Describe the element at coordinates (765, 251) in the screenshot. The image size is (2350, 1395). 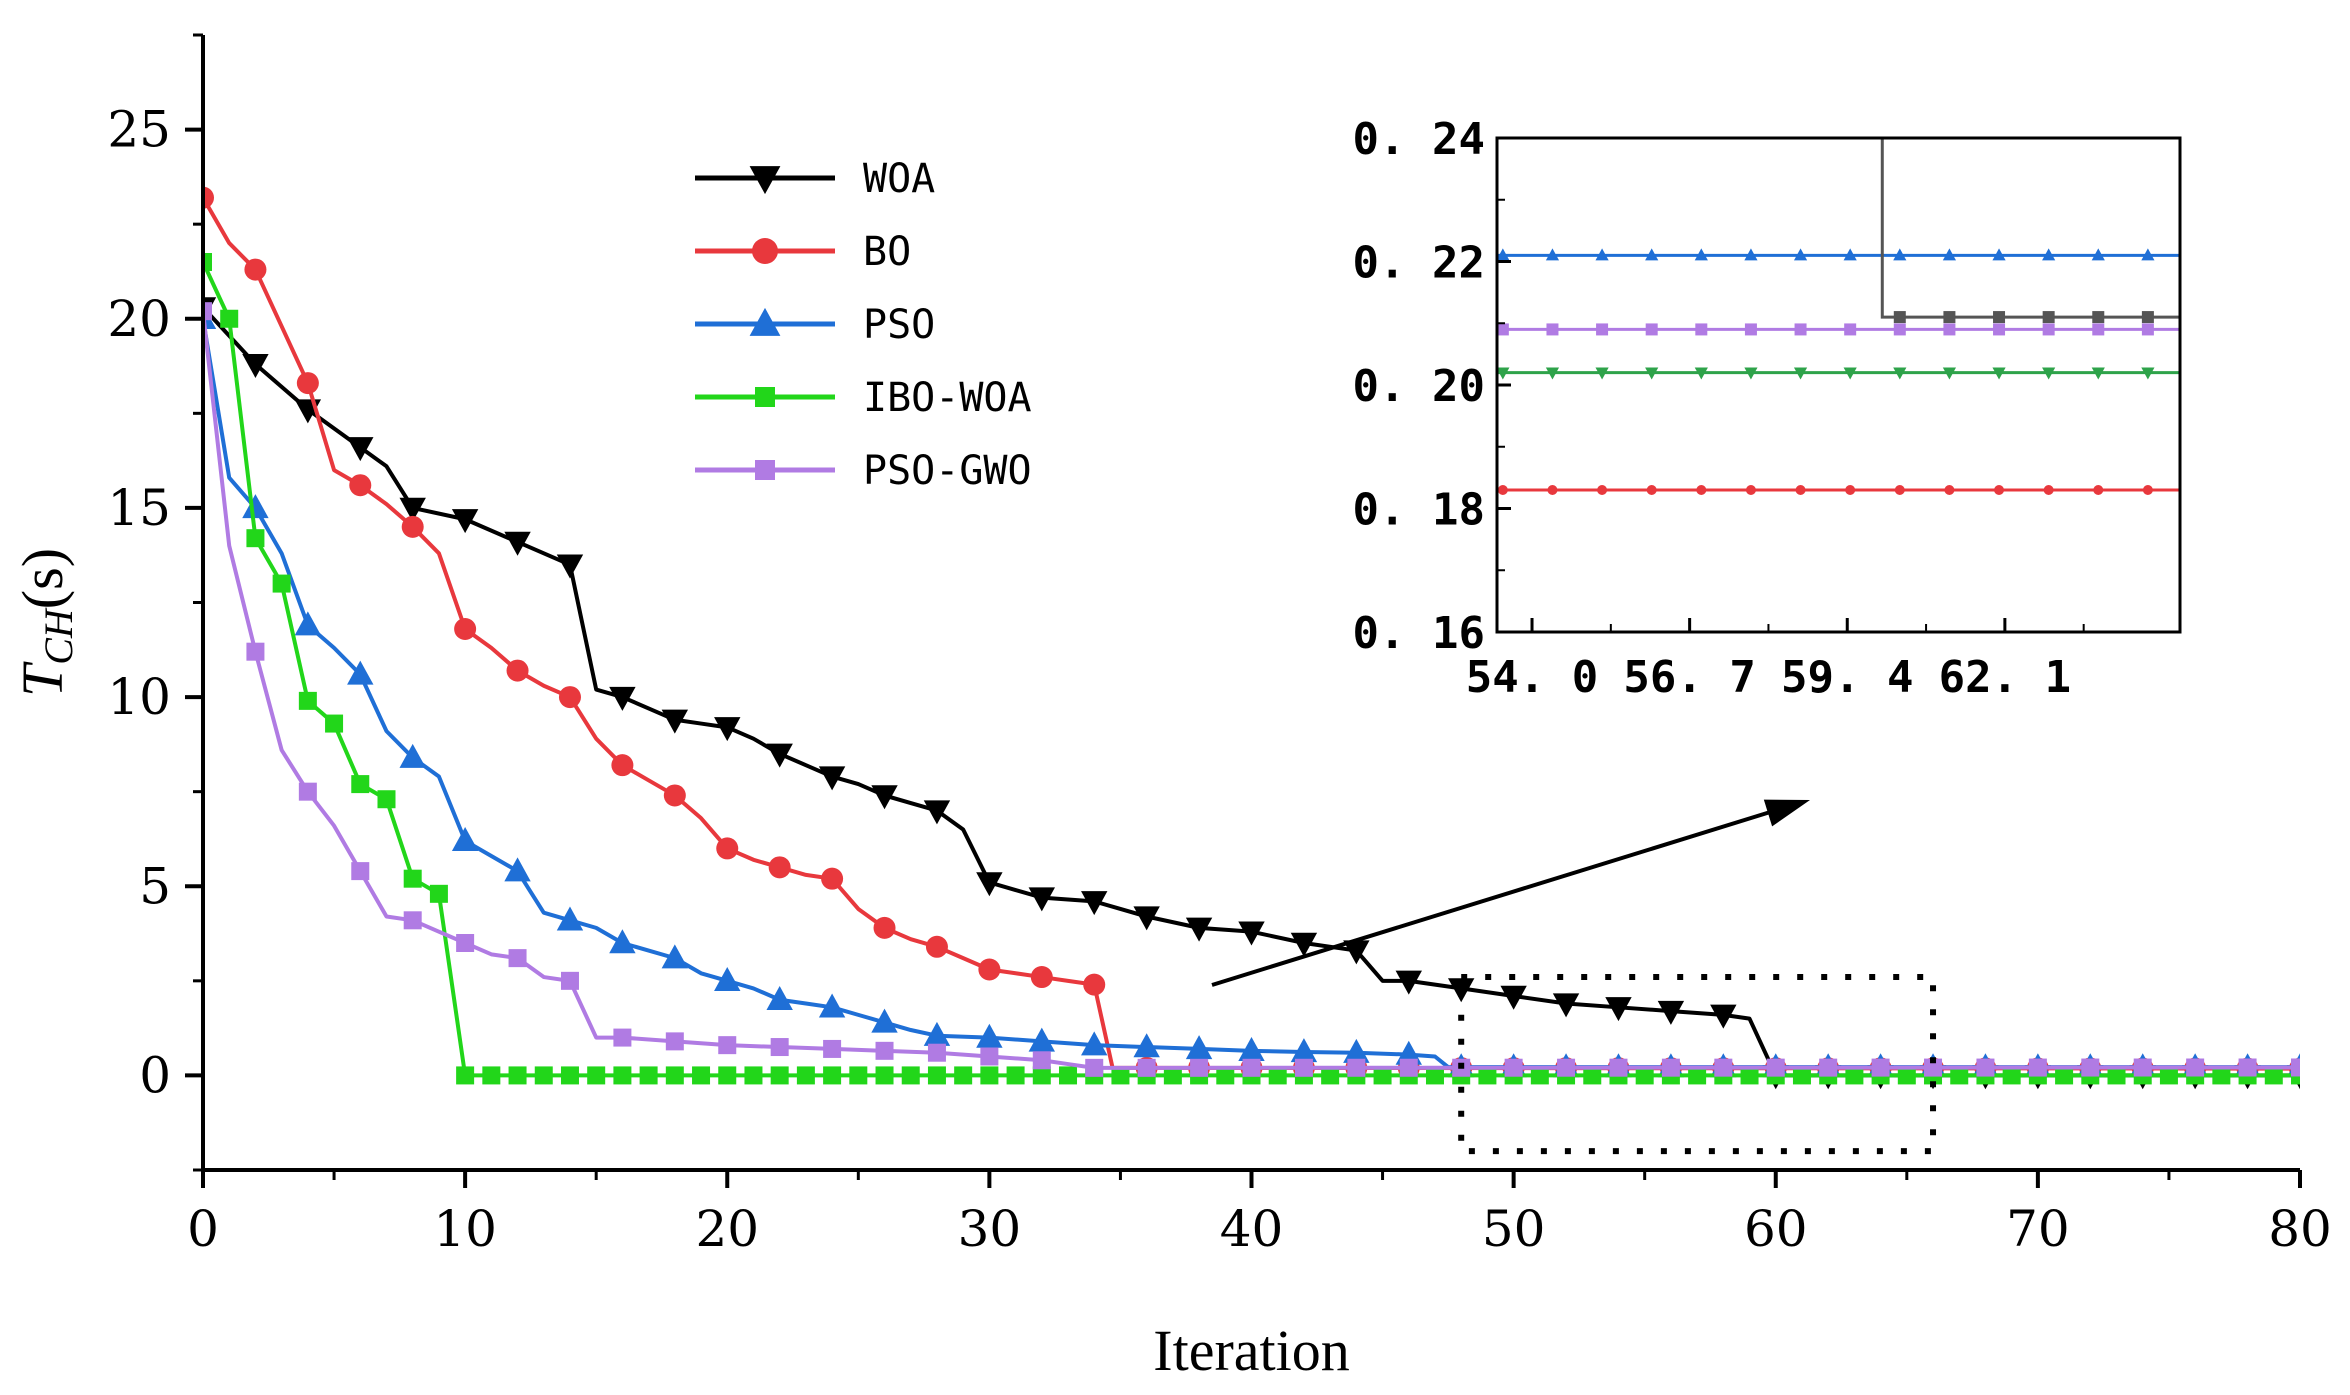
I see `legend-marker-bo` at that location.